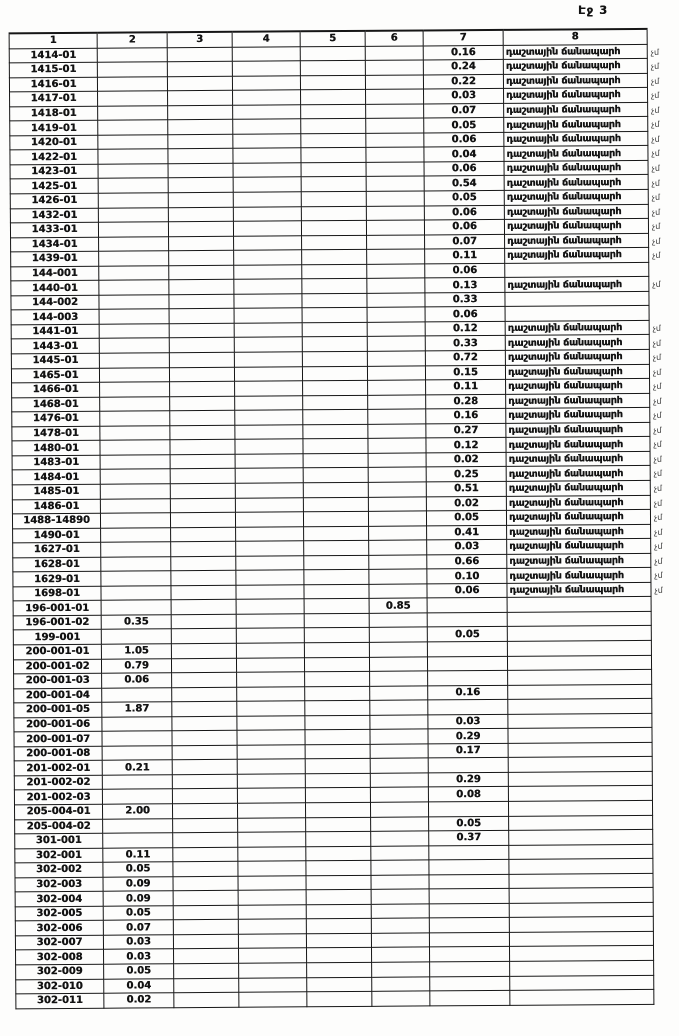 The width and height of the screenshot is (679, 1036). I want to click on row-id-cell: 1465-01, so click(55, 375).